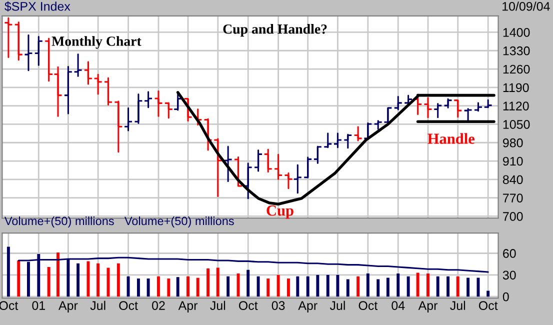 The width and height of the screenshot is (553, 325). What do you see at coordinates (516, 87) in the screenshot?
I see `y-tick-label: 1190` at bounding box center [516, 87].